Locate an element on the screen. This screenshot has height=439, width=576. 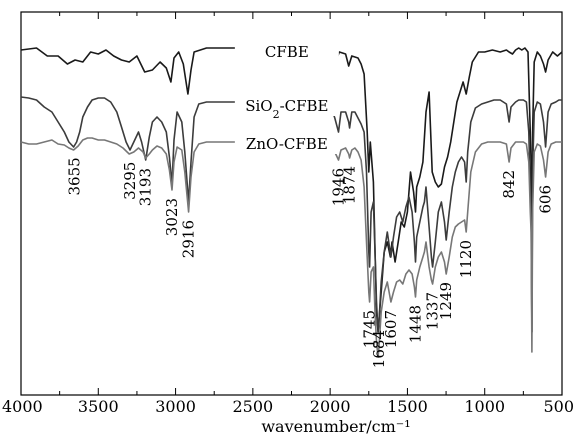
peak-label-group: 1684 is located at coordinates (379, 349).